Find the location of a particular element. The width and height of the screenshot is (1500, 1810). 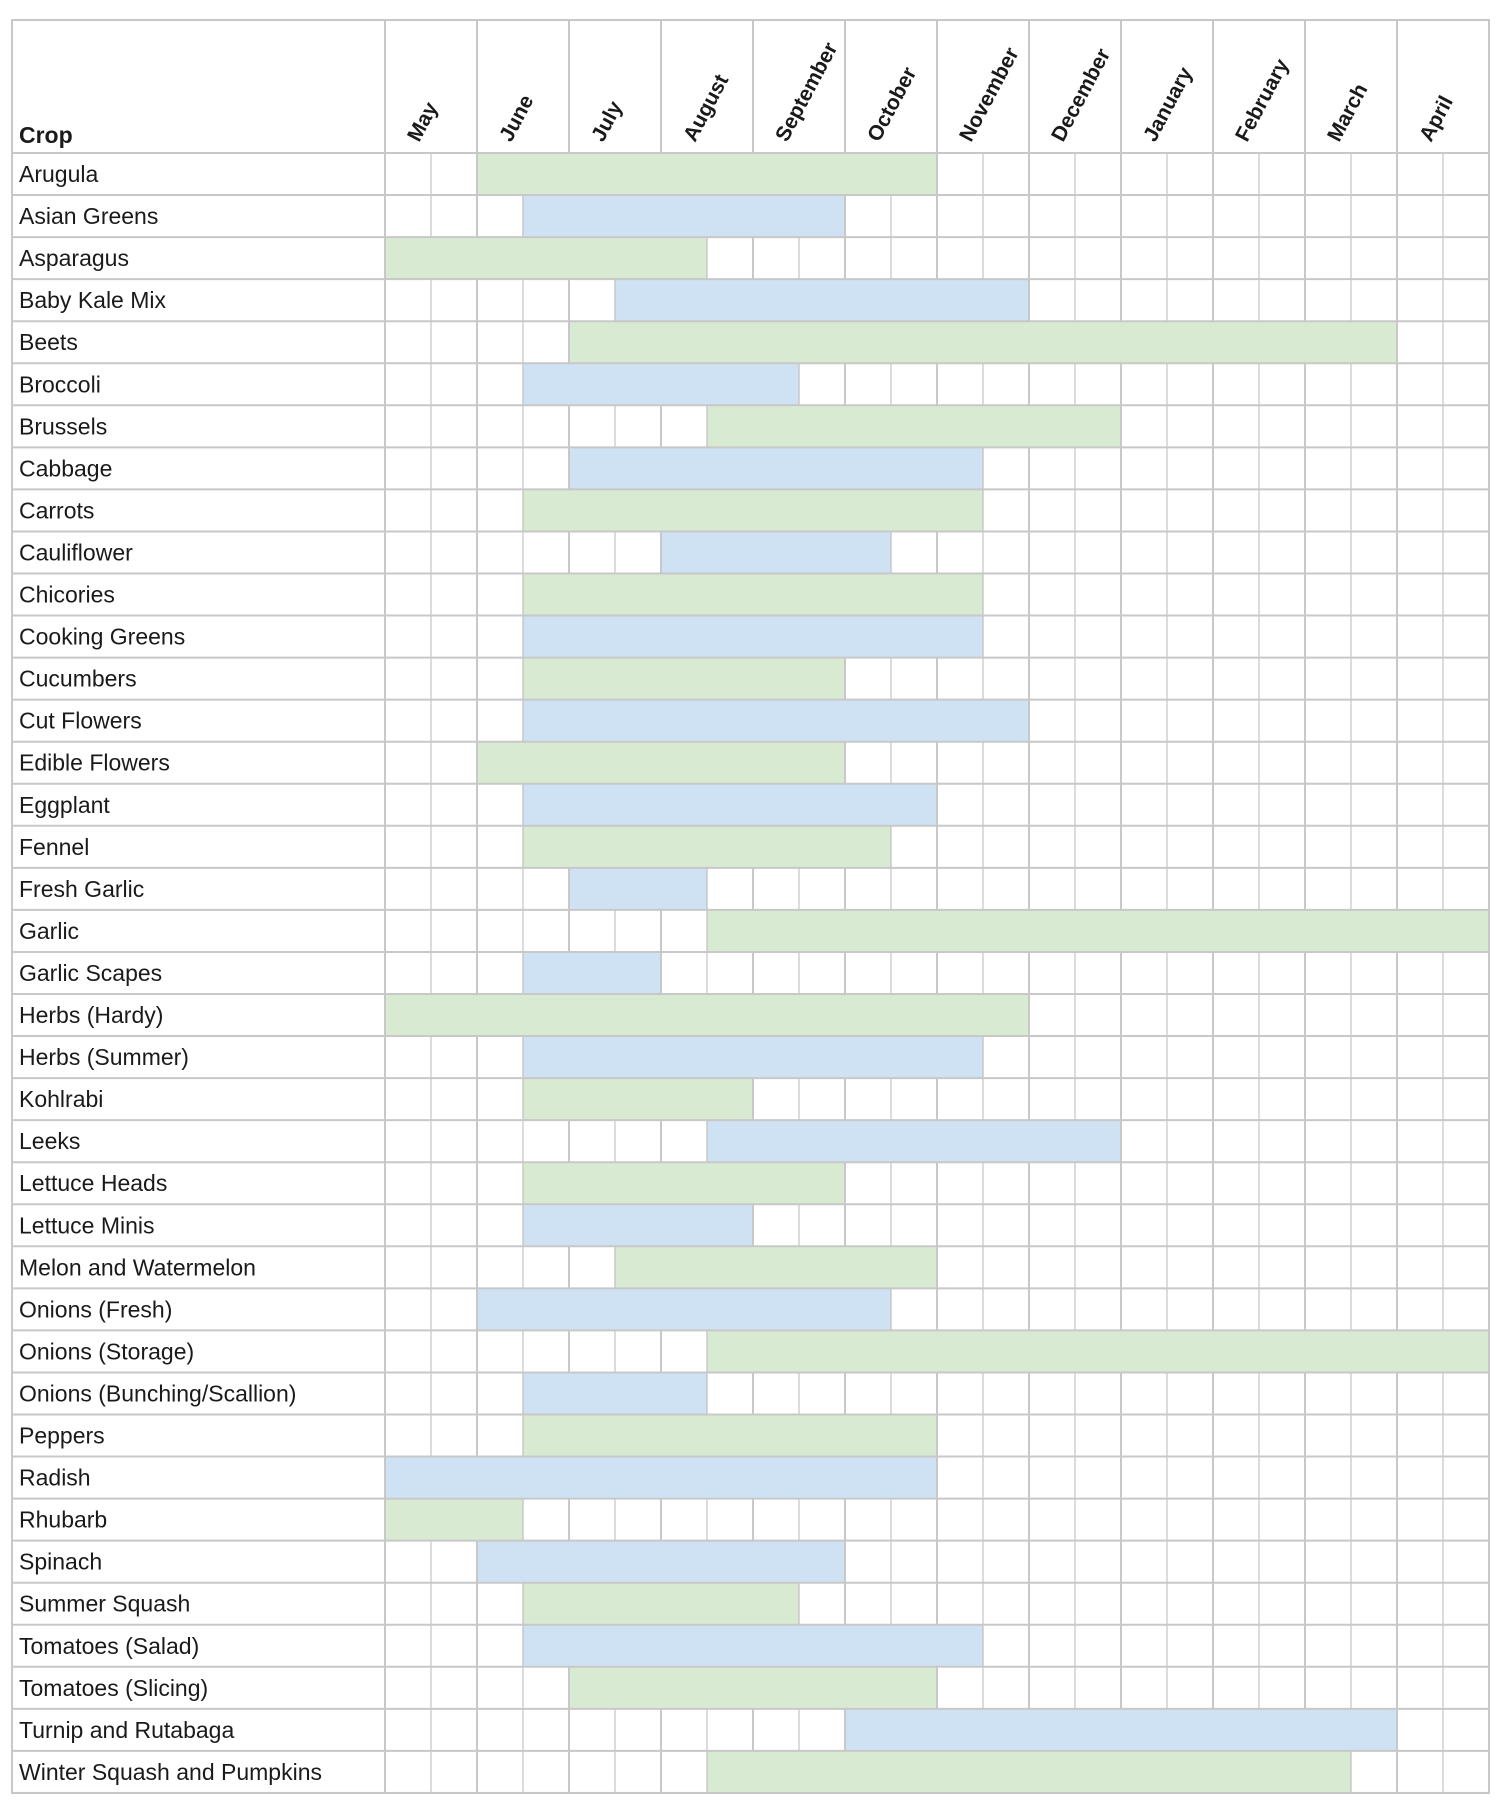

crop-label: Garlic Scapes is located at coordinates (90, 973).